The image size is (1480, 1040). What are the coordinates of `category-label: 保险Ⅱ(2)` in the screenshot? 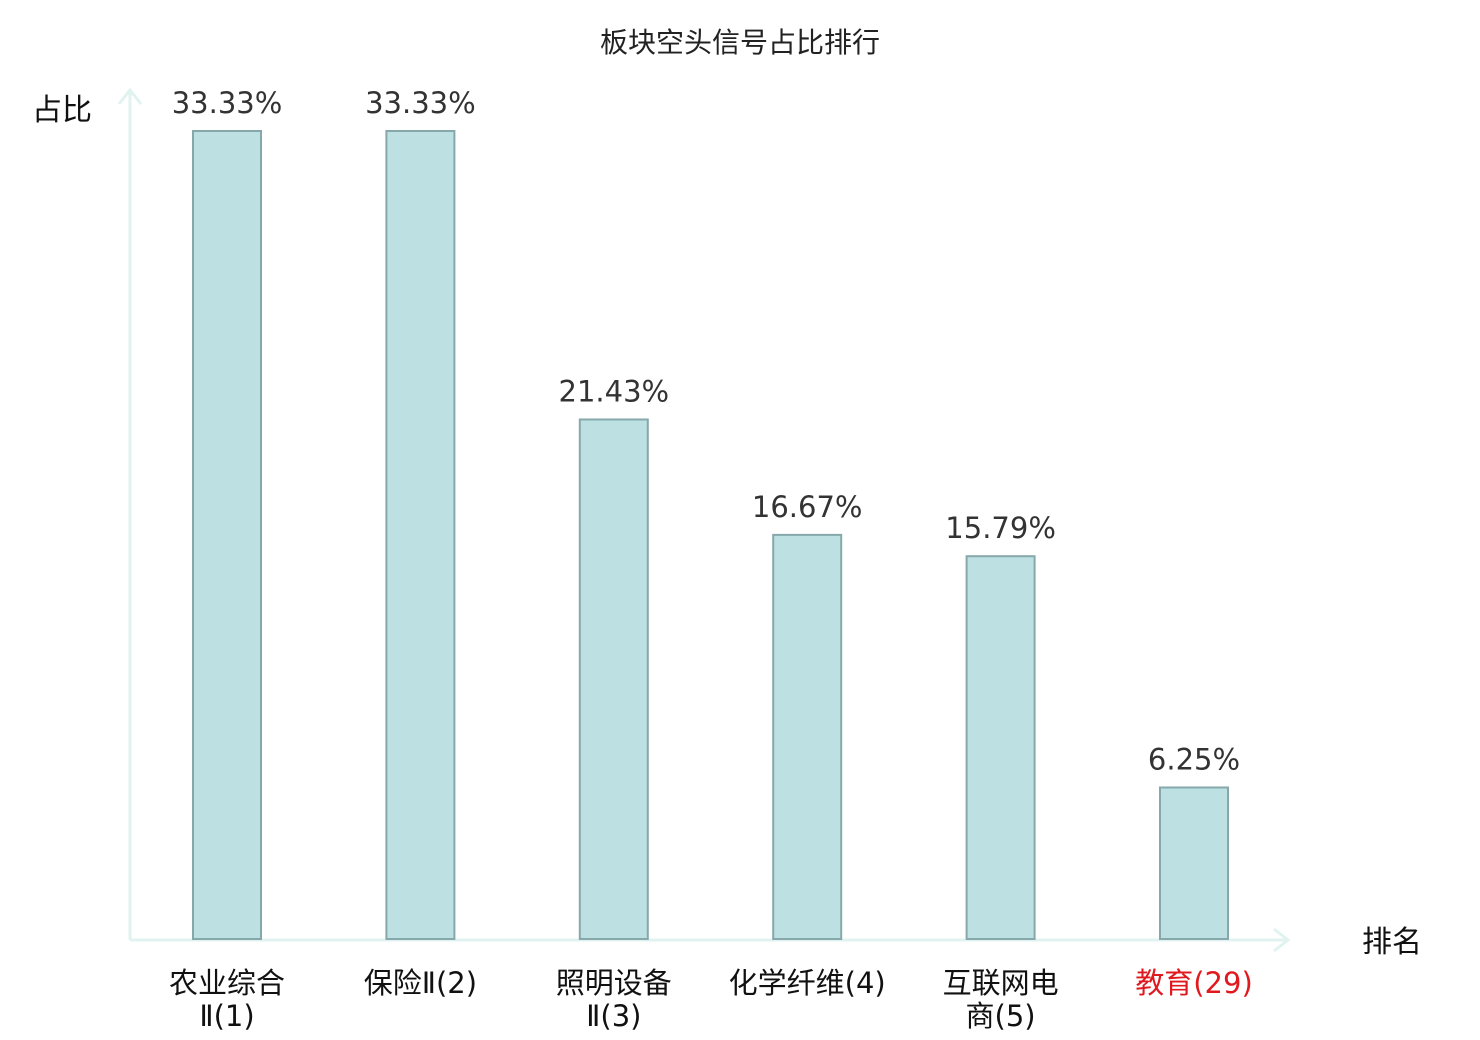 It's located at (420, 983).